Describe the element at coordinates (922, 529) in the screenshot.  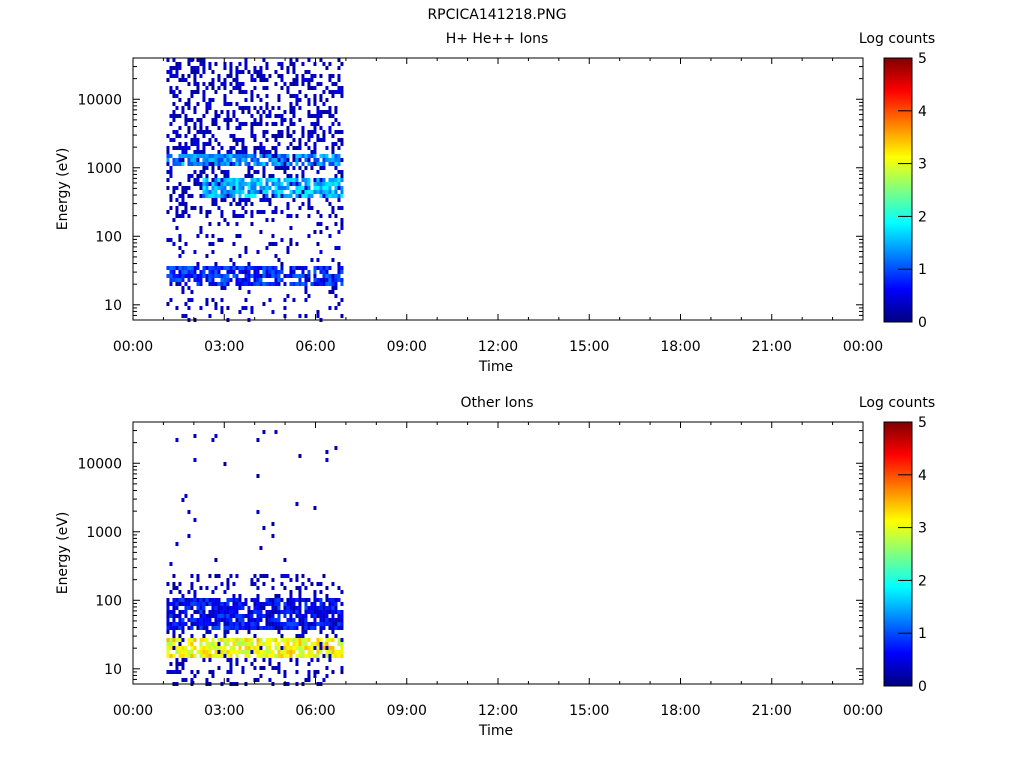
I see `colorbar-tick-label: 3` at that location.